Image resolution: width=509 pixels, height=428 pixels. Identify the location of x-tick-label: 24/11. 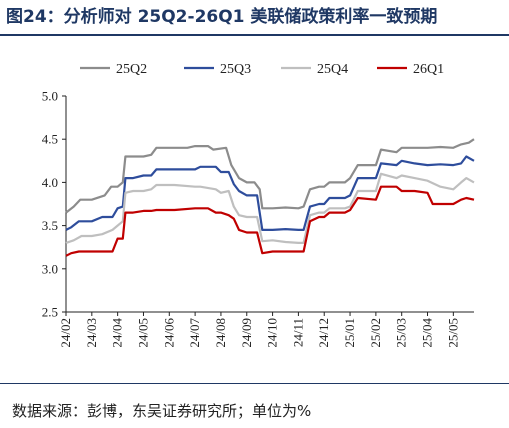
(297, 332).